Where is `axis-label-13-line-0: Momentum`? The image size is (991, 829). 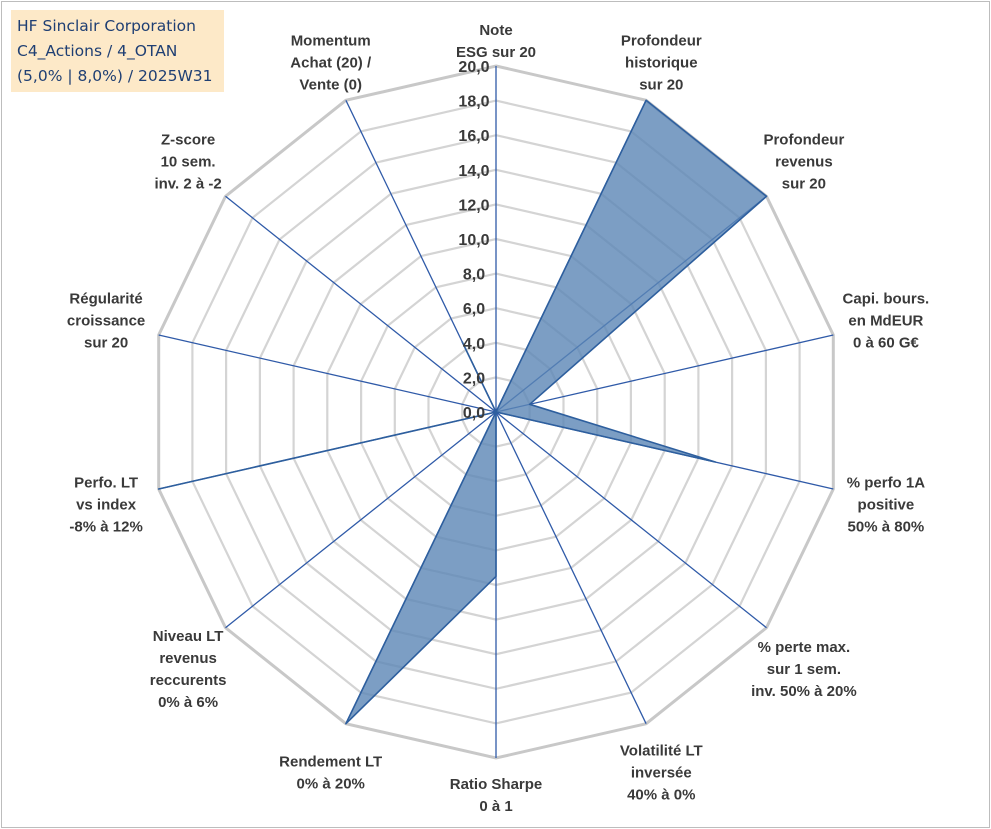
axis-label-13-line-0: Momentum is located at coordinates (331, 40).